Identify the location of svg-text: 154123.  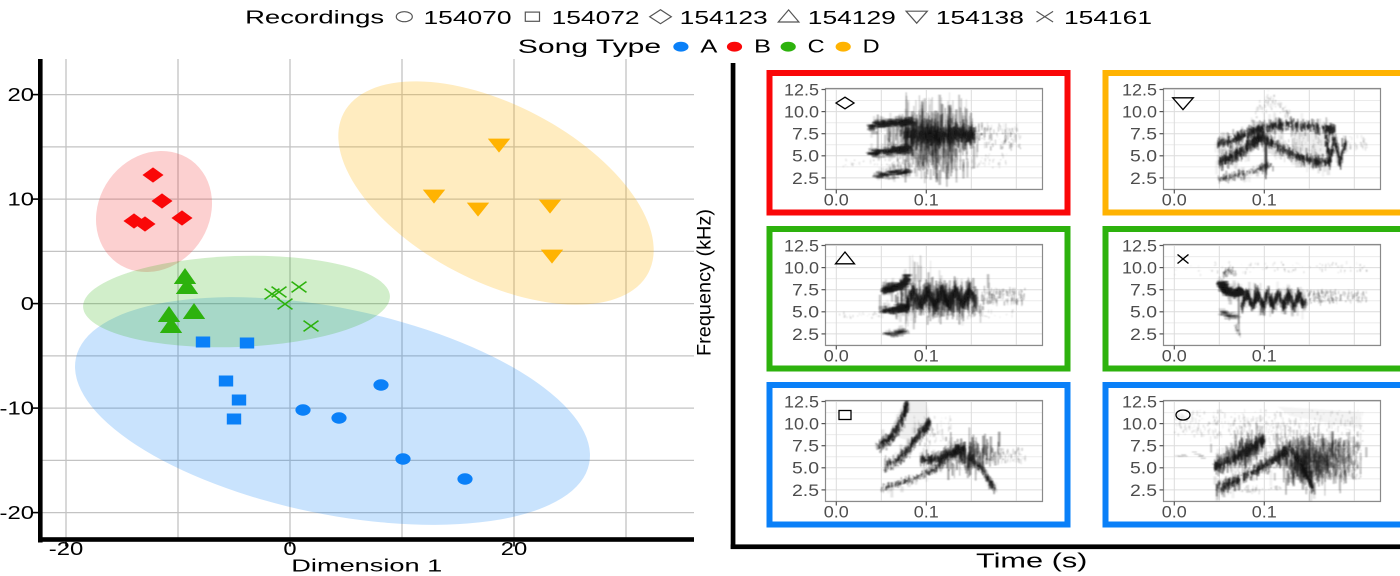
(724, 18).